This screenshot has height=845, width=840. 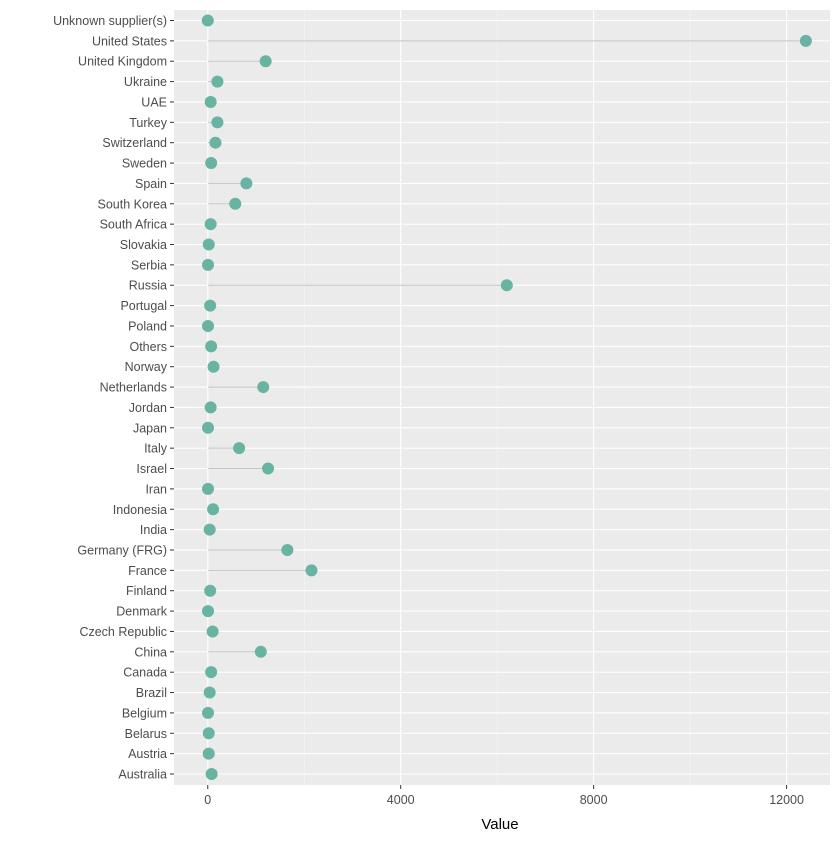 I want to click on y-tick-label: Switzerland, so click(x=134, y=143).